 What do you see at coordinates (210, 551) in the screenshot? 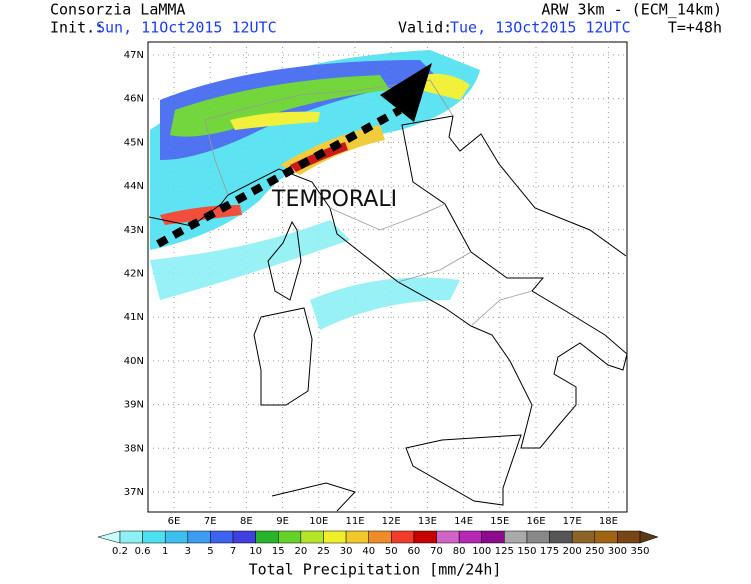
I see `colorbar-label: 5` at bounding box center [210, 551].